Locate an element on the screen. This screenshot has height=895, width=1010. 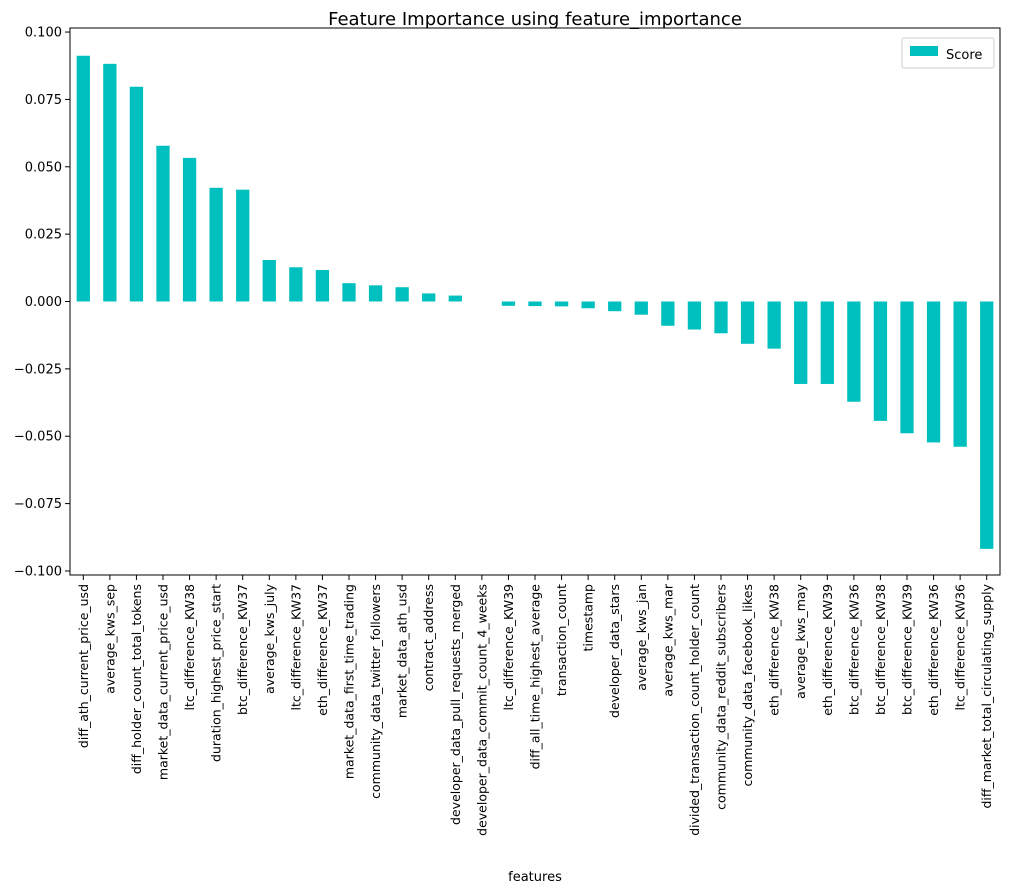
x-tick-label: eth_difference_KW36 is located at coordinates (933, 650).